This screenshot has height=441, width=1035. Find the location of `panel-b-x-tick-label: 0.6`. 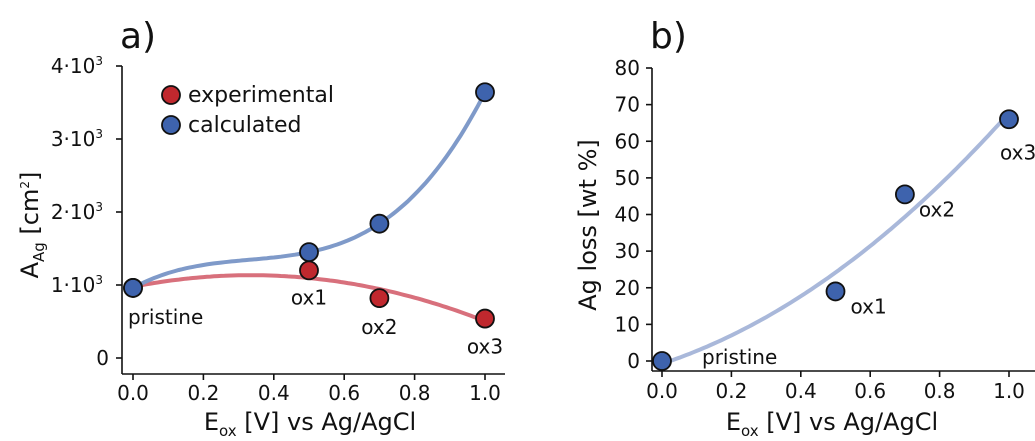

panel-b-x-tick-label: 0.6 is located at coordinates (870, 391).